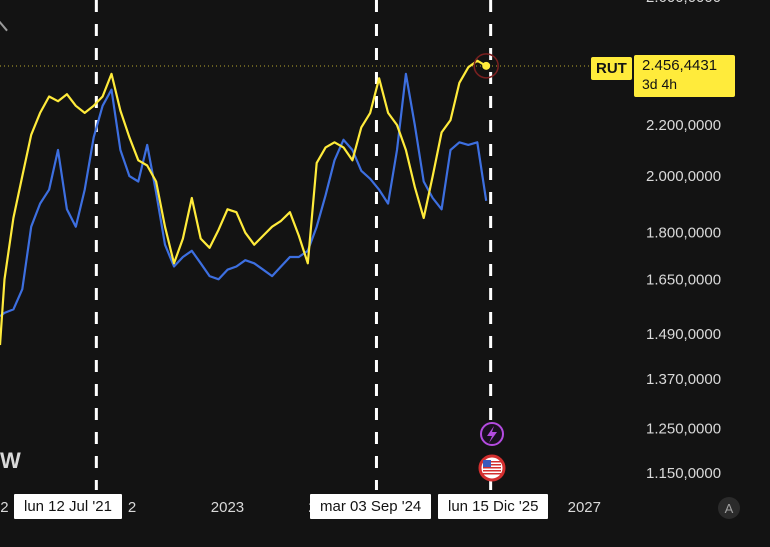 This screenshot has height=547, width=770. I want to click on symbol-label: RUT, so click(611, 68).